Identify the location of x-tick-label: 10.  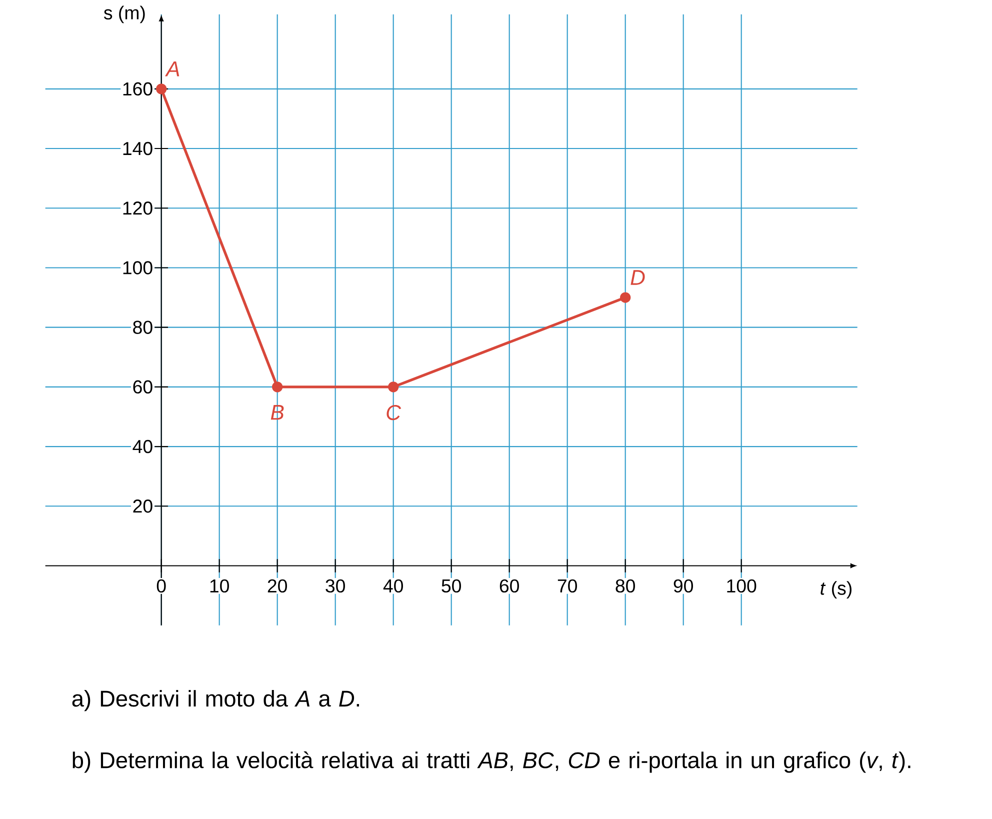
(219, 586).